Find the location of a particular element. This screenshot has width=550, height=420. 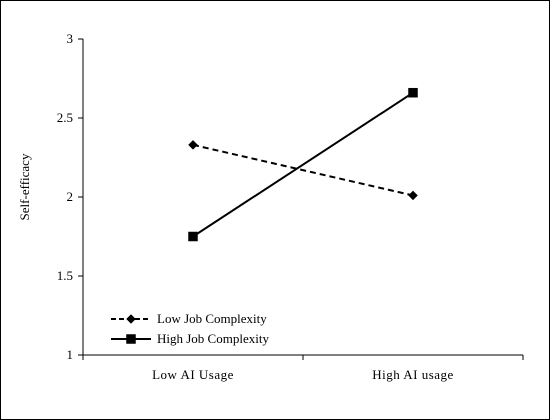

y-tick-label: 2.5 is located at coordinates (65, 117).